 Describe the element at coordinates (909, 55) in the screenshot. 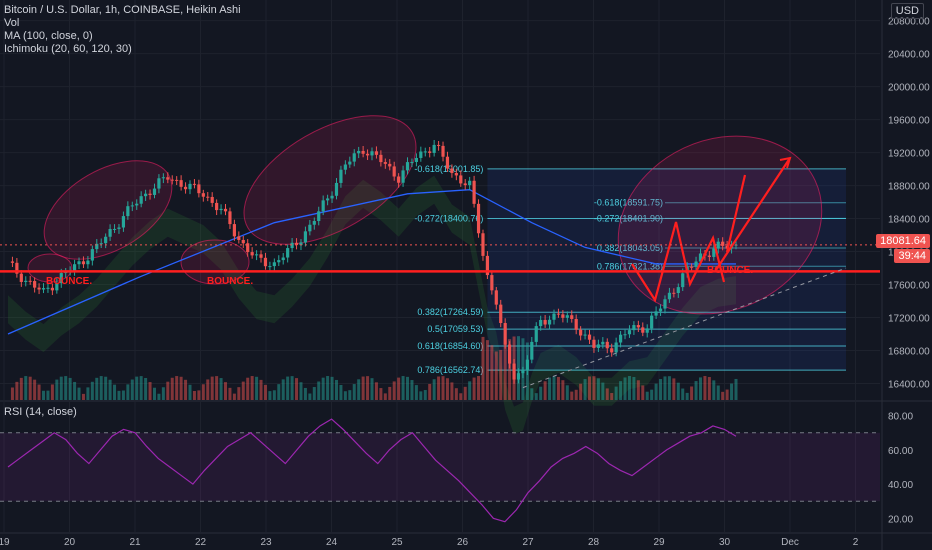

I see `price-tick-label: 20400.00` at that location.